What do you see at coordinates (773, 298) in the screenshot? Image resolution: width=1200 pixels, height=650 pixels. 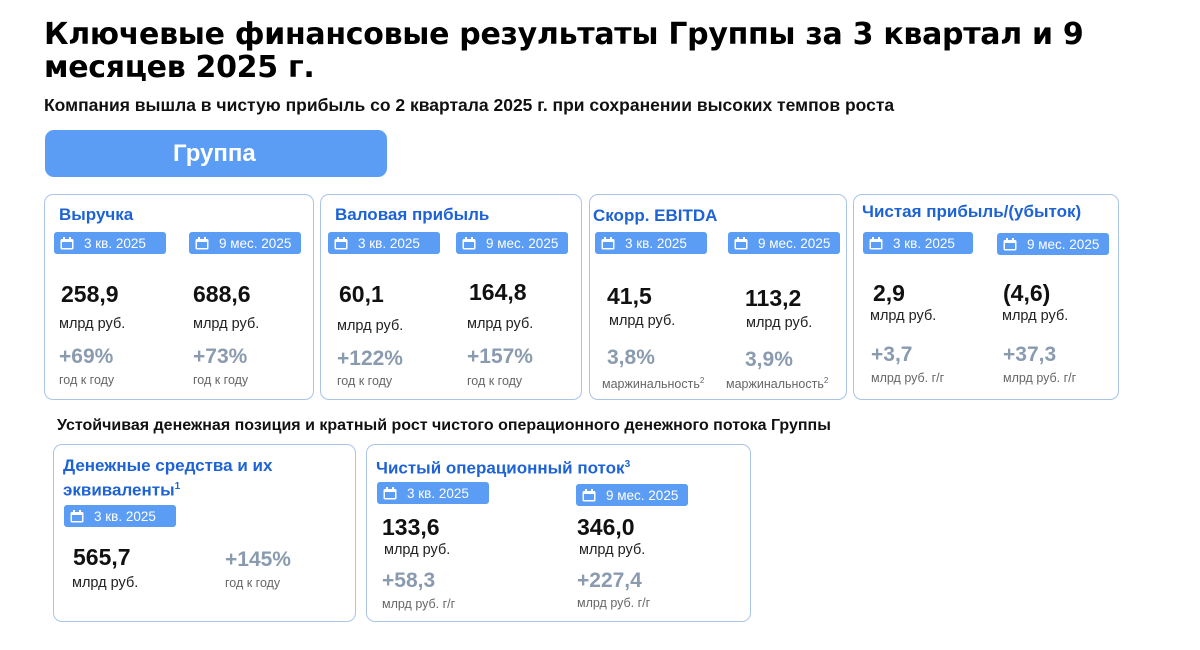 I see `m9-value: 113,2` at bounding box center [773, 298].